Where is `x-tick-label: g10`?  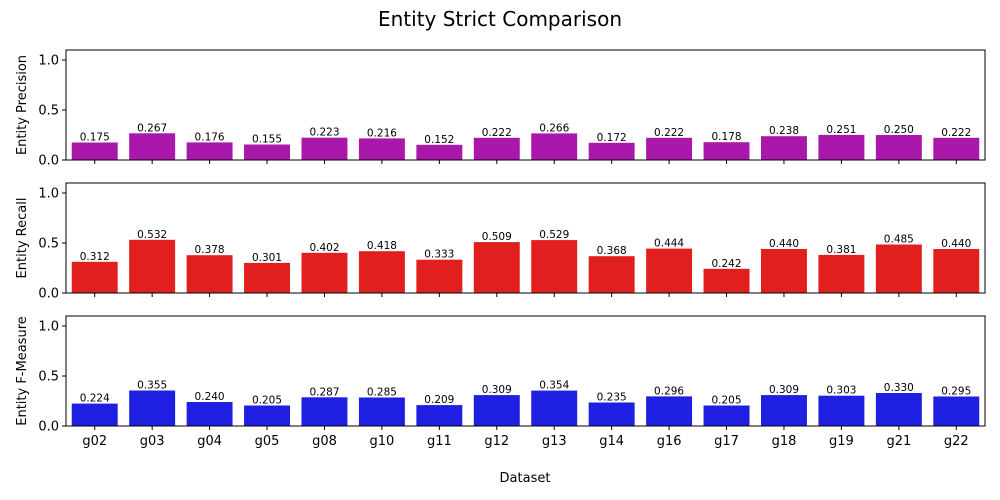 x-tick-label: g10 is located at coordinates (382, 441).